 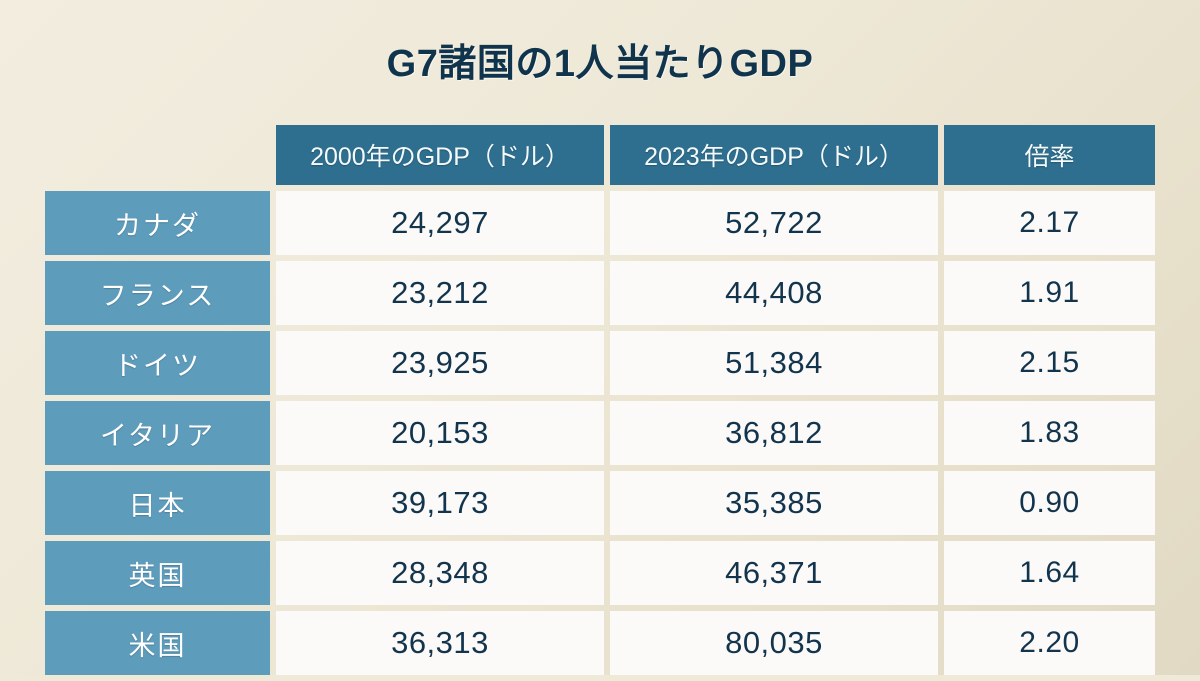 I want to click on cell-gdp2000: 24,297, so click(x=440, y=223).